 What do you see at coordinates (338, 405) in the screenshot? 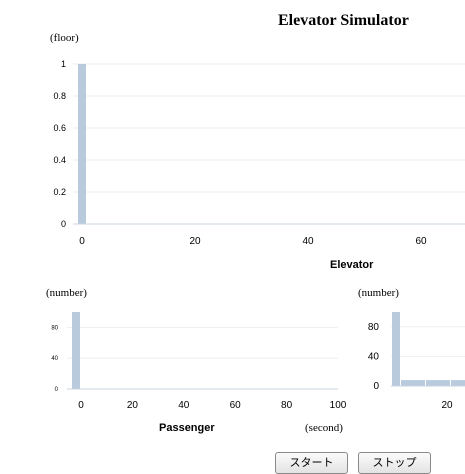
I see `passenger-x-tick-label: 100` at bounding box center [338, 405].